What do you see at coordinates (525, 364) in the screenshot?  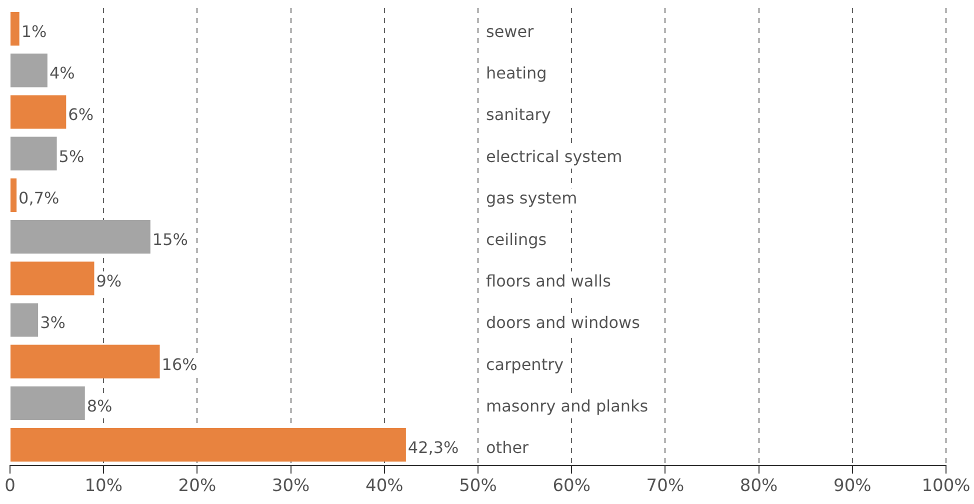 I see `y-tick-label: carpentry` at bounding box center [525, 364].